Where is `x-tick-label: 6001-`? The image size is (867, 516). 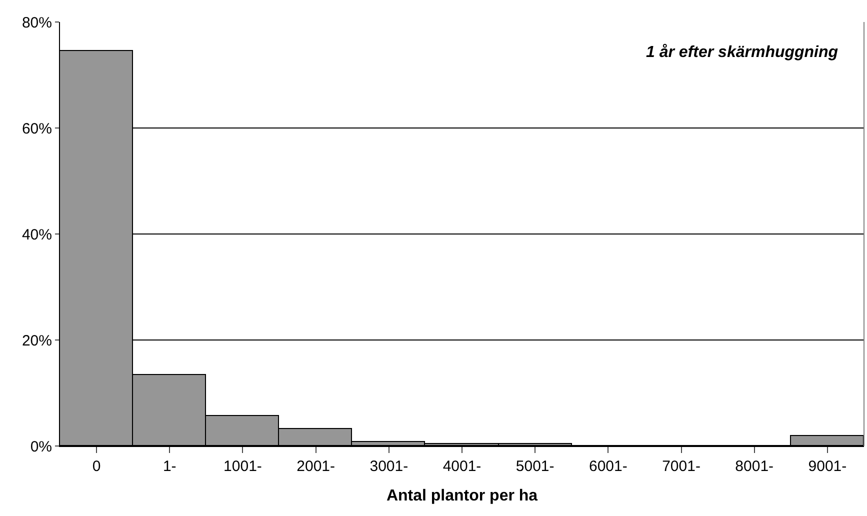 x-tick-label: 6001- is located at coordinates (608, 466).